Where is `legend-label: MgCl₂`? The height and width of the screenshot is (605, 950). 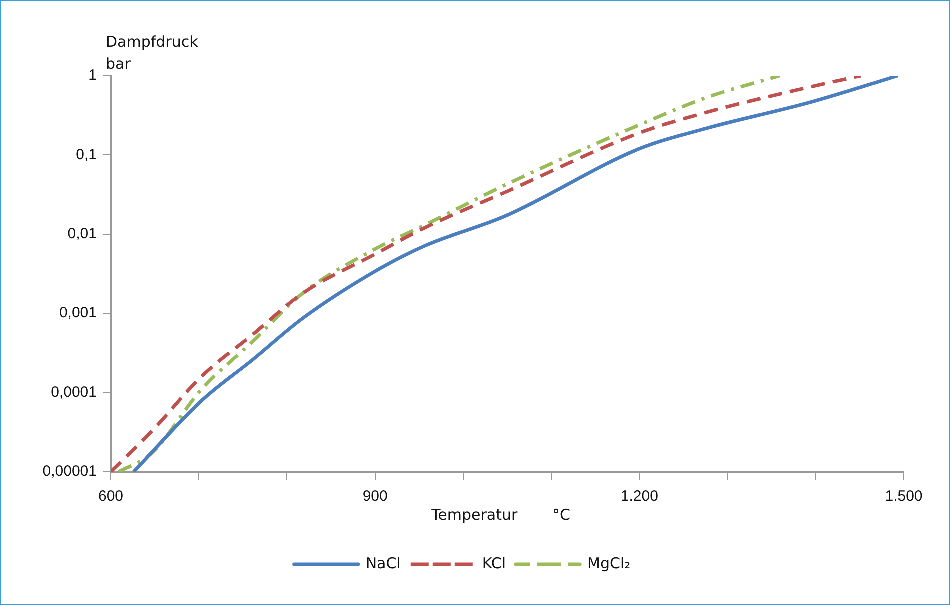
legend-label: MgCl₂ is located at coordinates (609, 563).